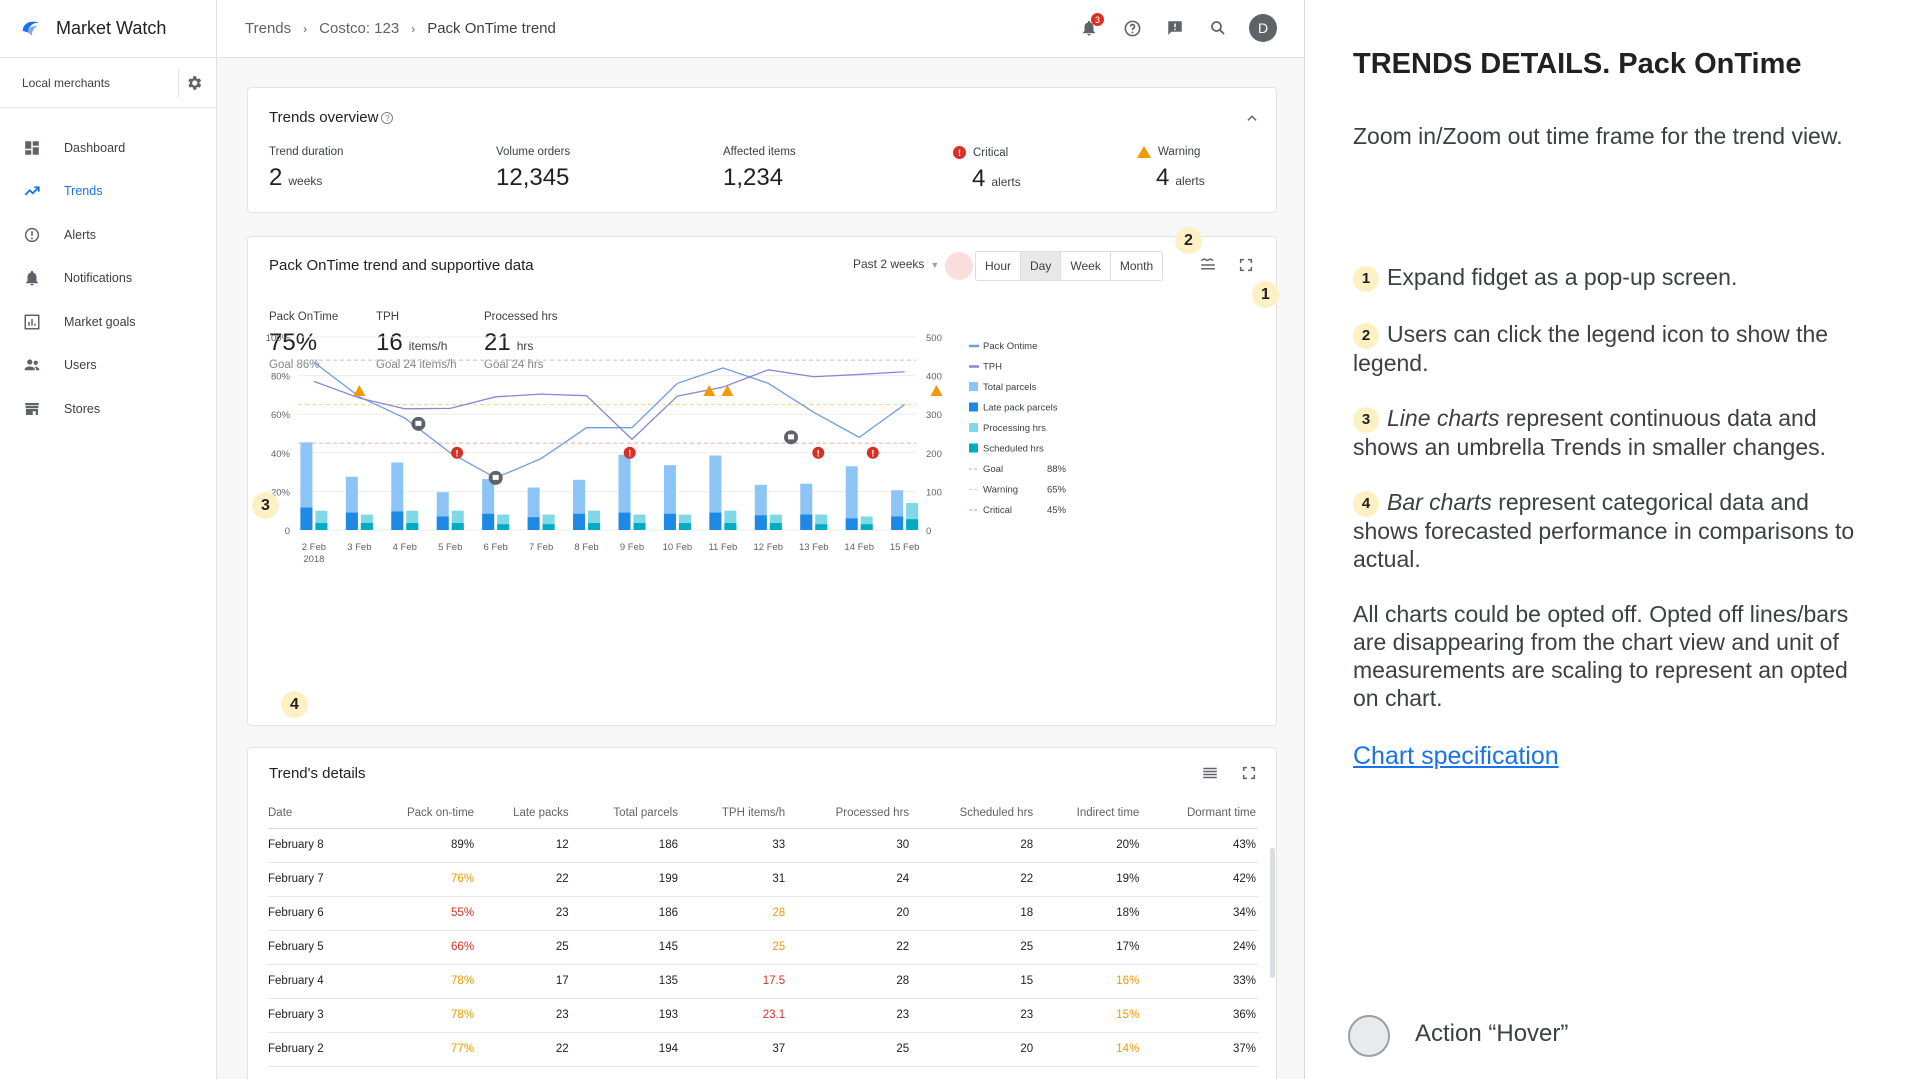 The image size is (1920, 1079). What do you see at coordinates (419, 813) in the screenshot?
I see `column-header: Pack on-time` at bounding box center [419, 813].